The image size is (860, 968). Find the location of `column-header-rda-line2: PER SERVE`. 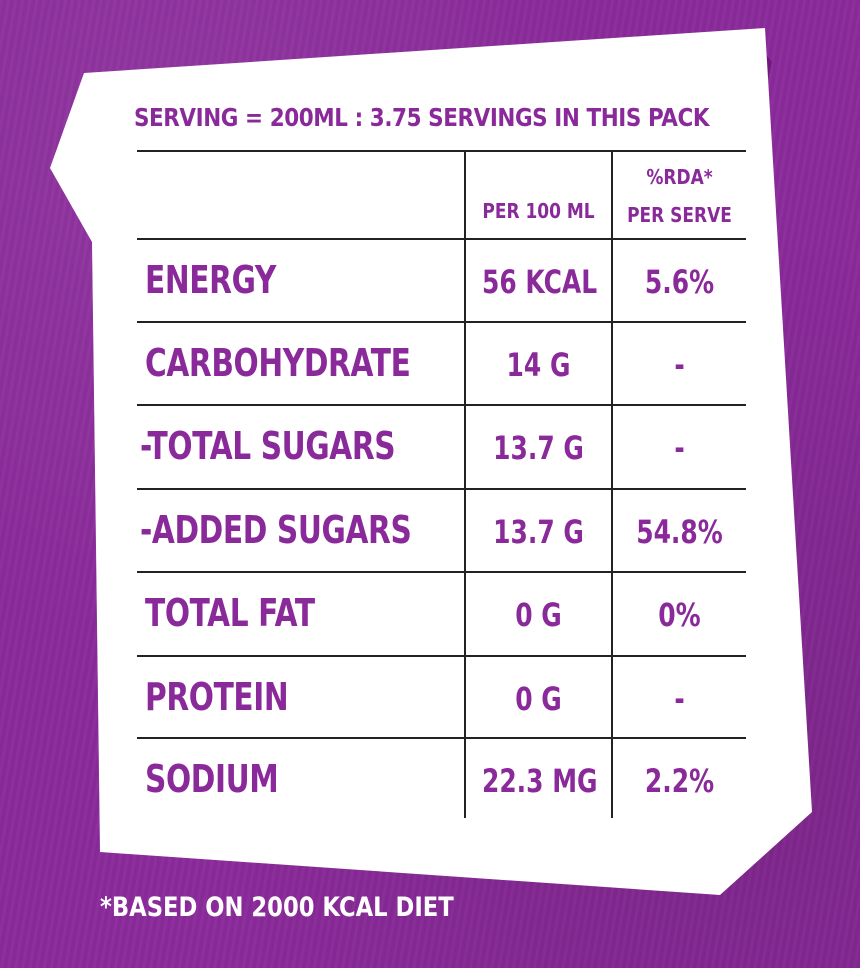

column-header-rda-line2: PER SERVE is located at coordinates (679, 215).